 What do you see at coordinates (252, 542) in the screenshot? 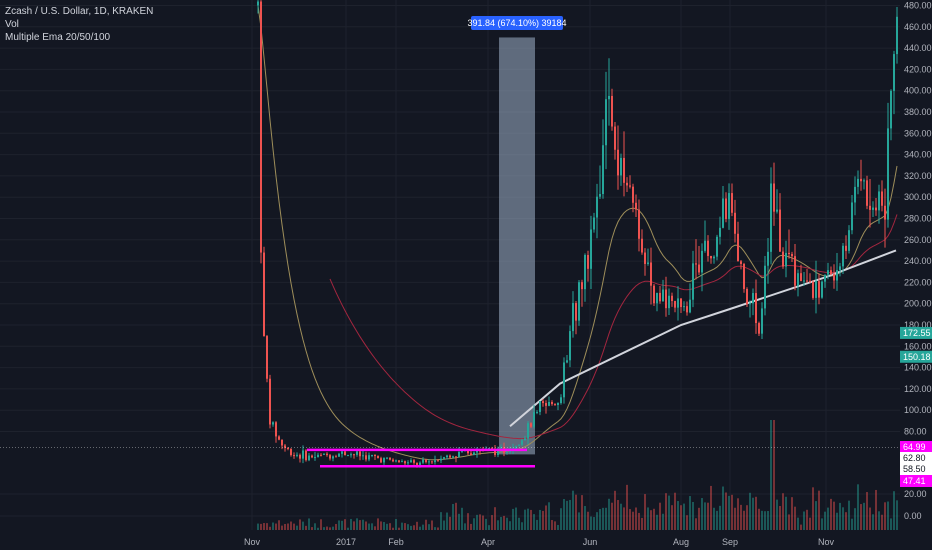
I see `time-tick-label: Nov` at bounding box center [252, 542].